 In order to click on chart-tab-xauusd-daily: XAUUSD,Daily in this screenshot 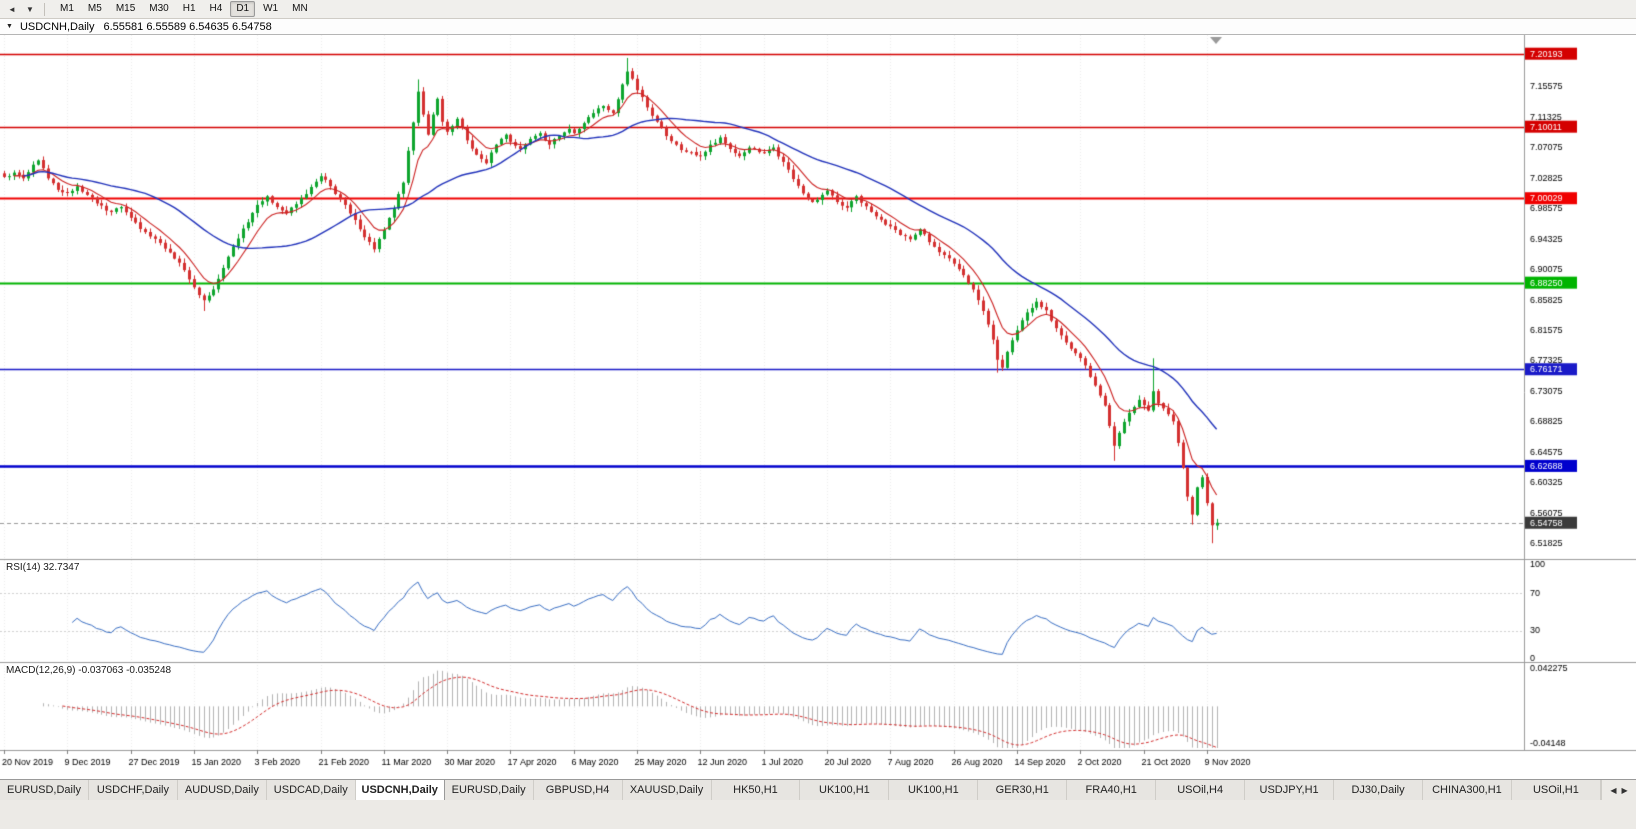, I will do `click(667, 790)`.